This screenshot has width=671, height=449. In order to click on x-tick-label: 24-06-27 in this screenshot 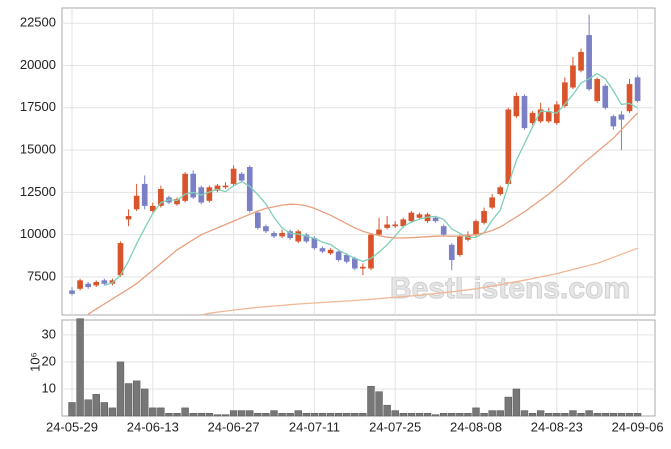, I will do `click(234, 426)`.